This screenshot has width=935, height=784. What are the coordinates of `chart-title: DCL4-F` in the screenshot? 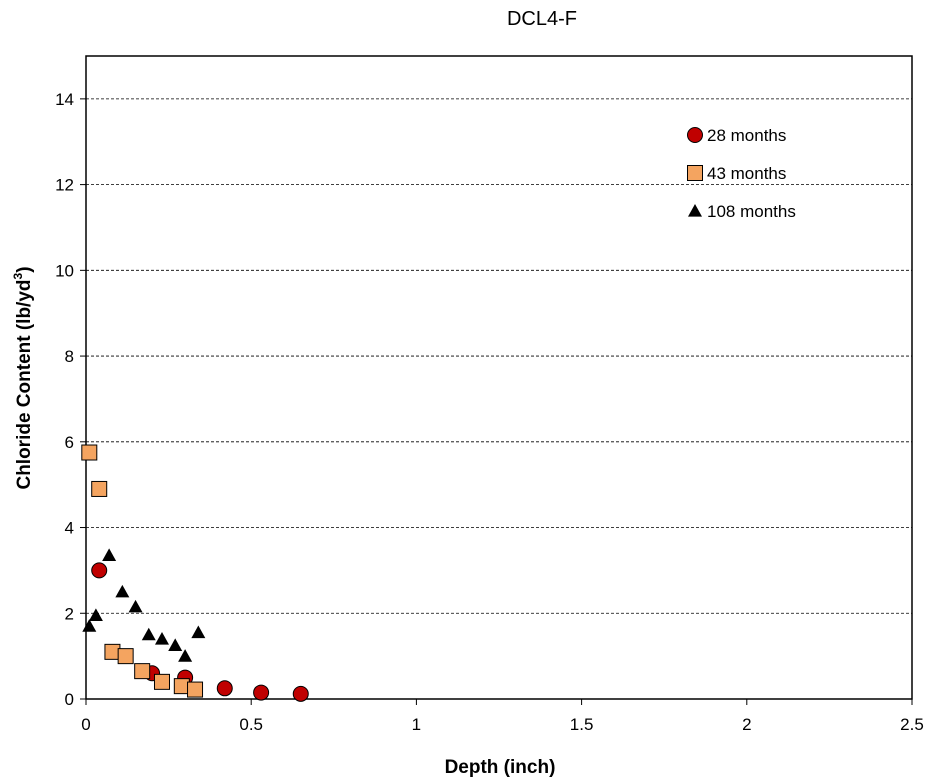 It's located at (542, 19).